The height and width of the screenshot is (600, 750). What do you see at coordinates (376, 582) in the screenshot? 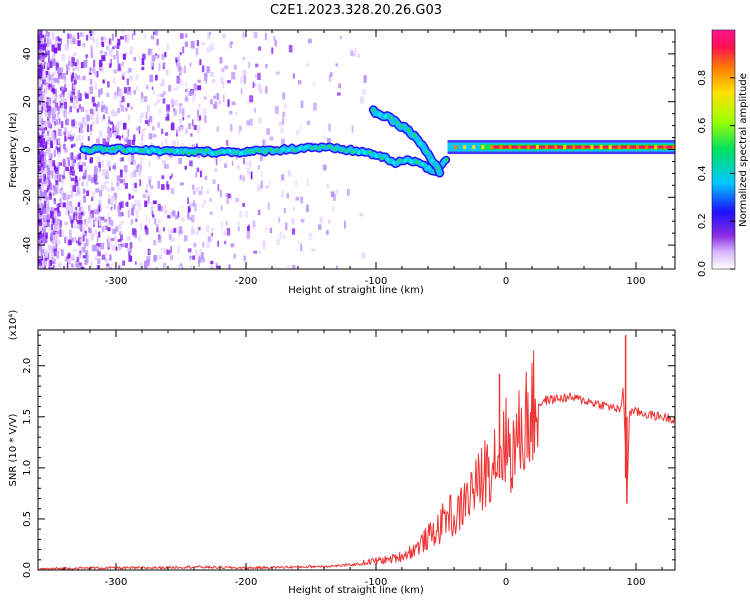
I see `snr-x-tick-label: -100` at bounding box center [376, 582].